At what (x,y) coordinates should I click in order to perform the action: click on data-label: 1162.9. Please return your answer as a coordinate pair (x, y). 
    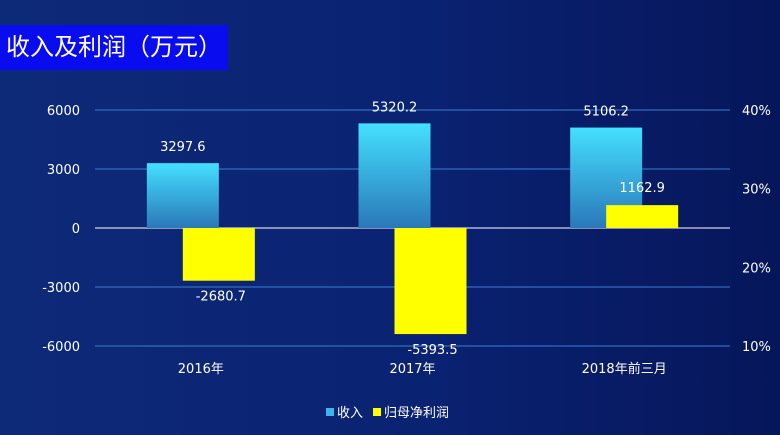
    Looking at the image, I should click on (642, 188).